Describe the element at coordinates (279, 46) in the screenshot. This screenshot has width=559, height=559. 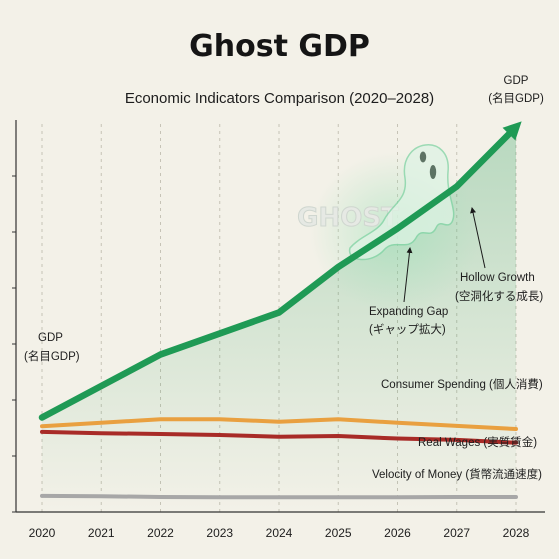
I see `chart-title: Ghost GDP` at that location.